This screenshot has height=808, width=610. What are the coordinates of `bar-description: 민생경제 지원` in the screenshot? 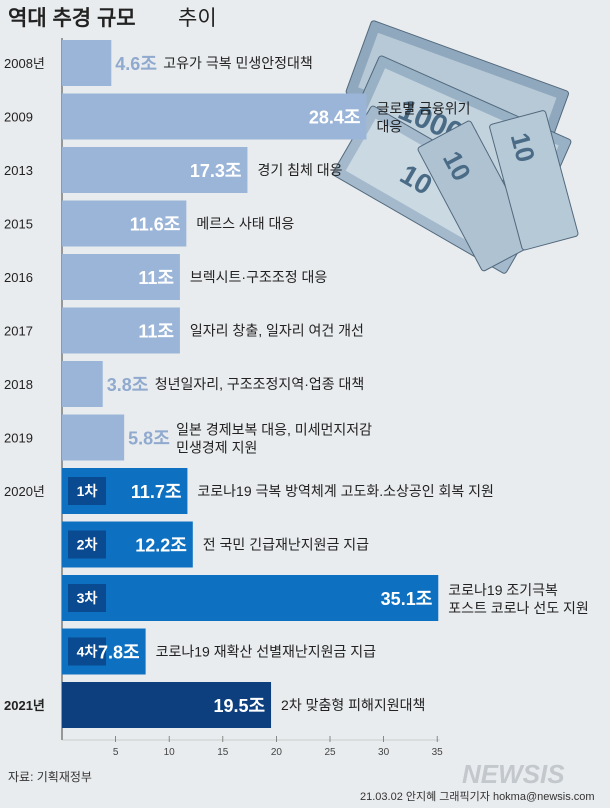 It's located at (216, 448).